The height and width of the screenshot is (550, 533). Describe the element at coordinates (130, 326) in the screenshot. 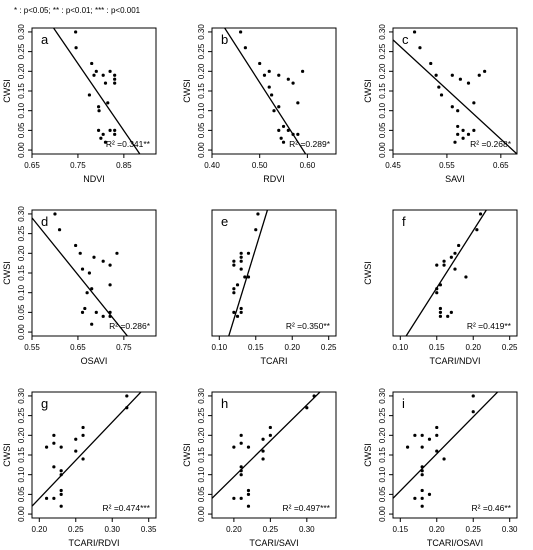

I see `r-squared-label: R² =0.286*` at that location.